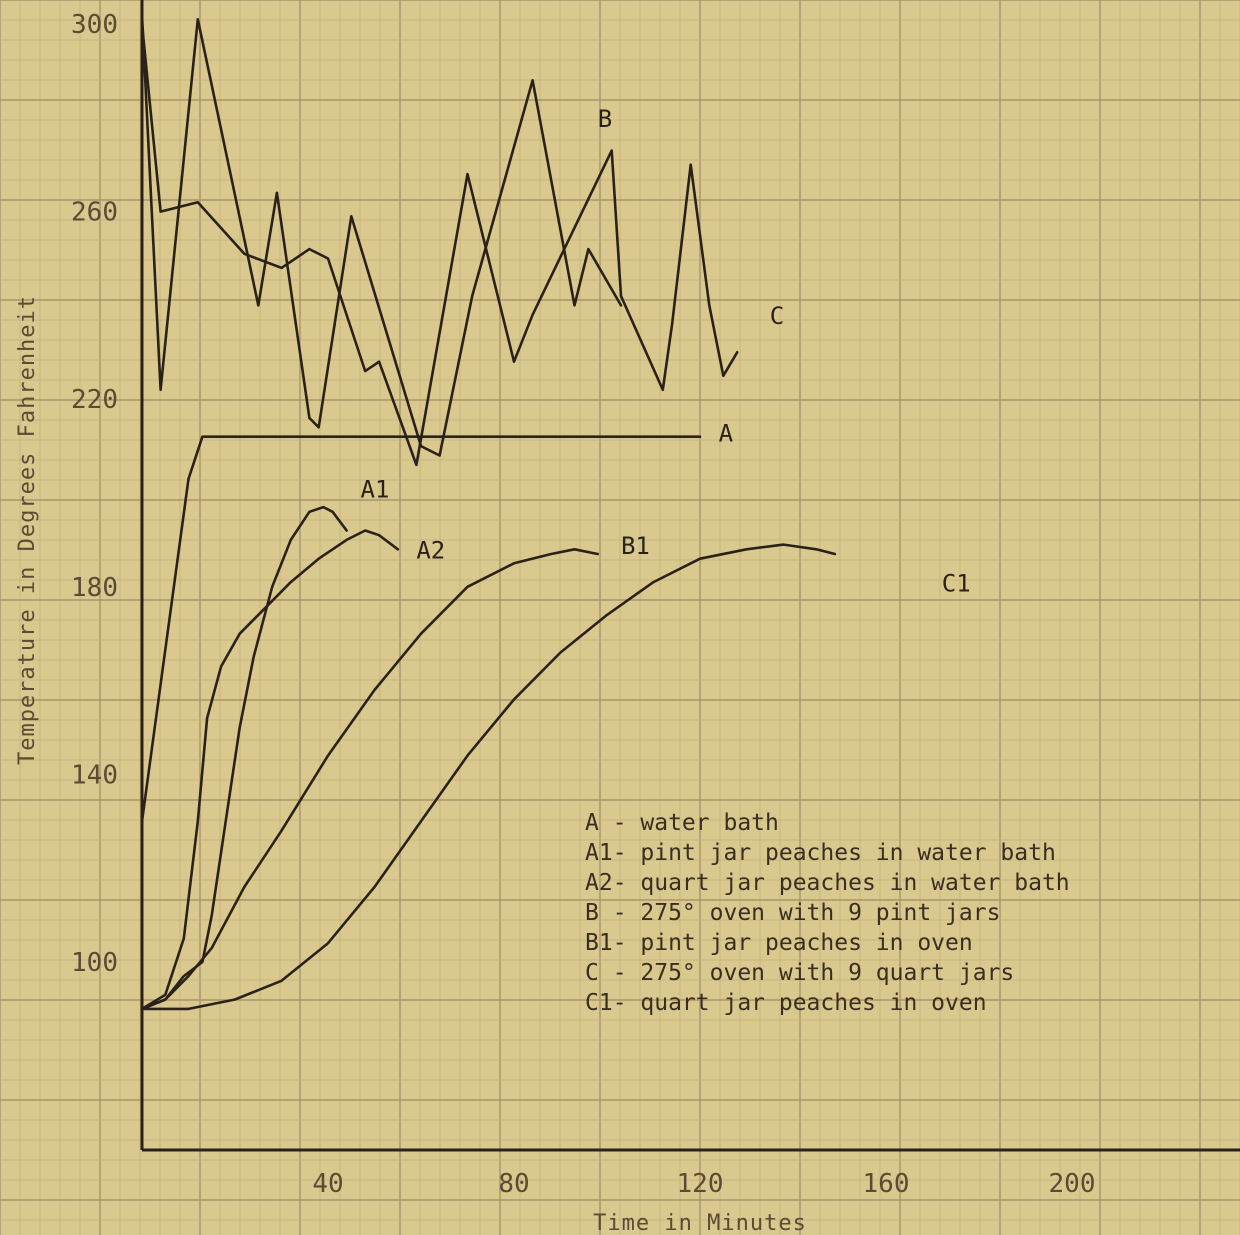 This screenshot has height=1235, width=1240. What do you see at coordinates (381, 235) in the screenshot?
I see `series-line-b` at bounding box center [381, 235].